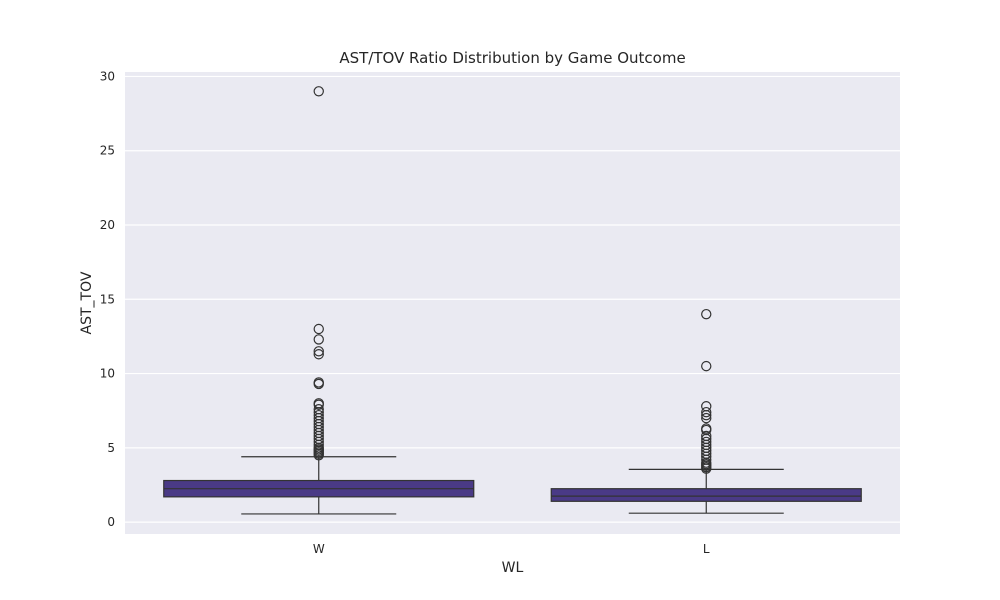  I want to click on x-tick-label: W, so click(319, 549).